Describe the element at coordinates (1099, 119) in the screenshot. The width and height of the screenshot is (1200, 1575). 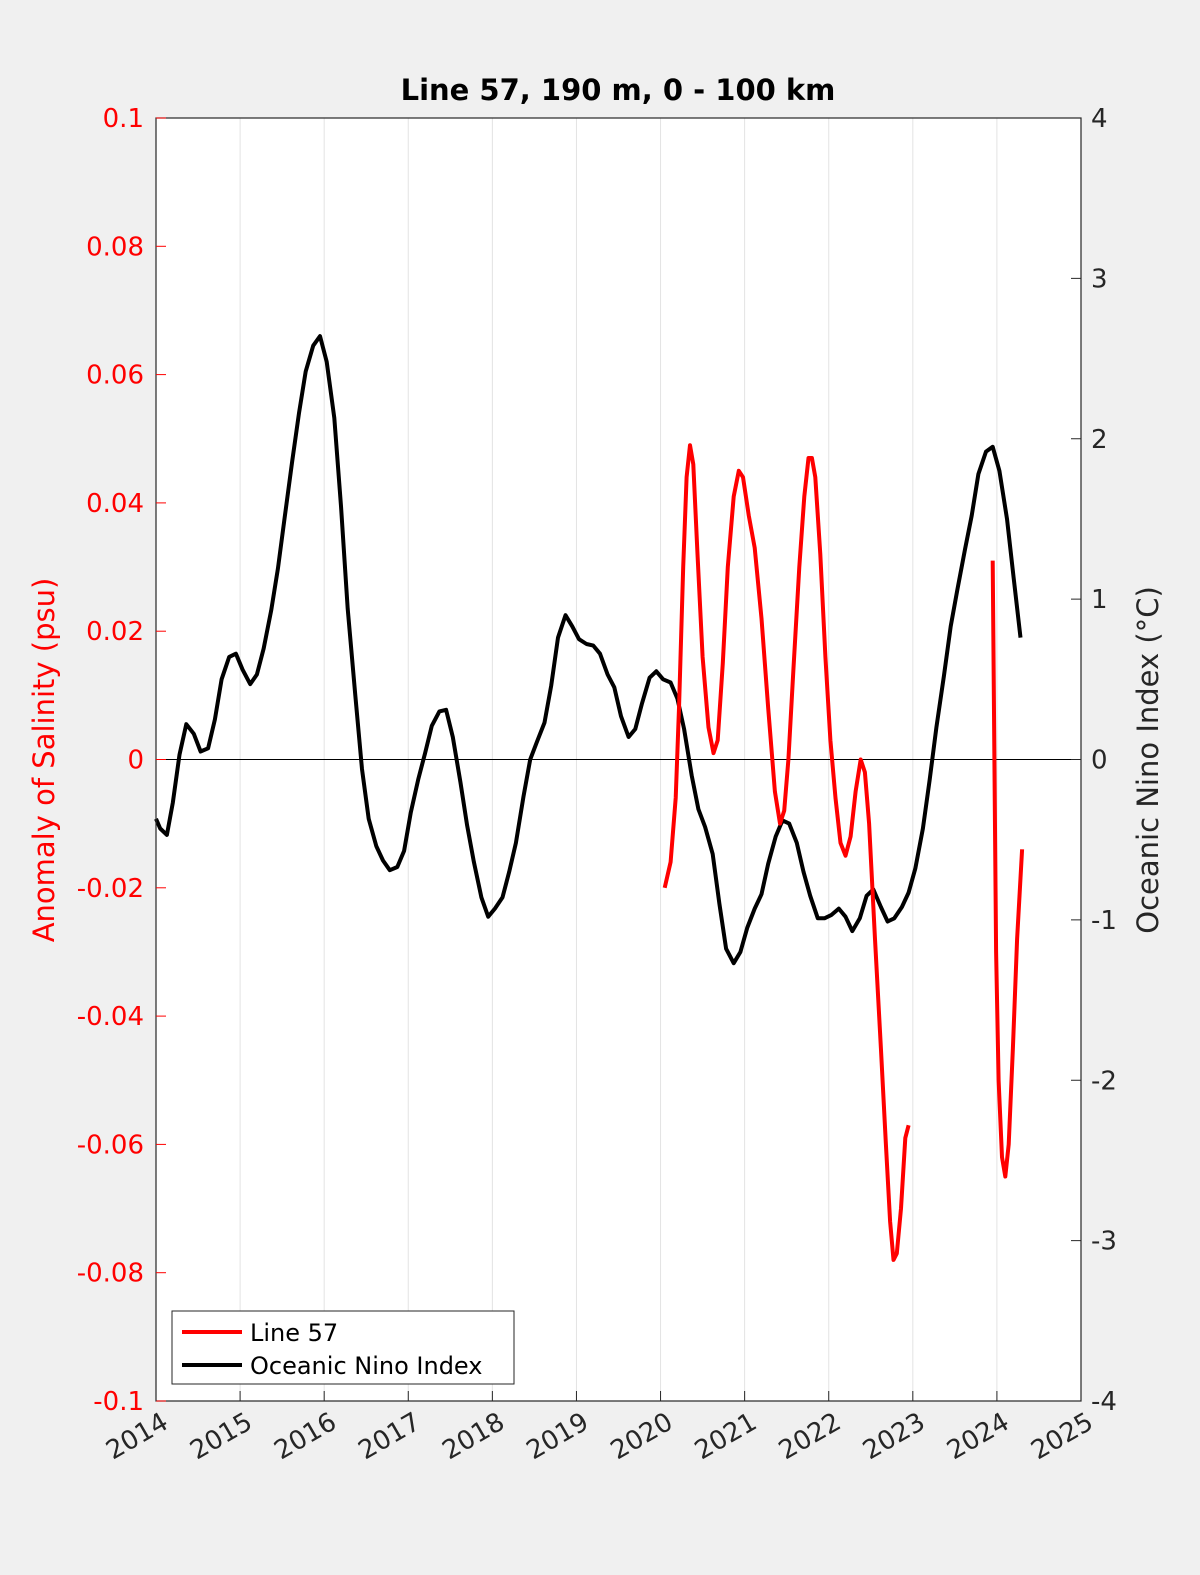
I see `right-tick-label: 4` at that location.